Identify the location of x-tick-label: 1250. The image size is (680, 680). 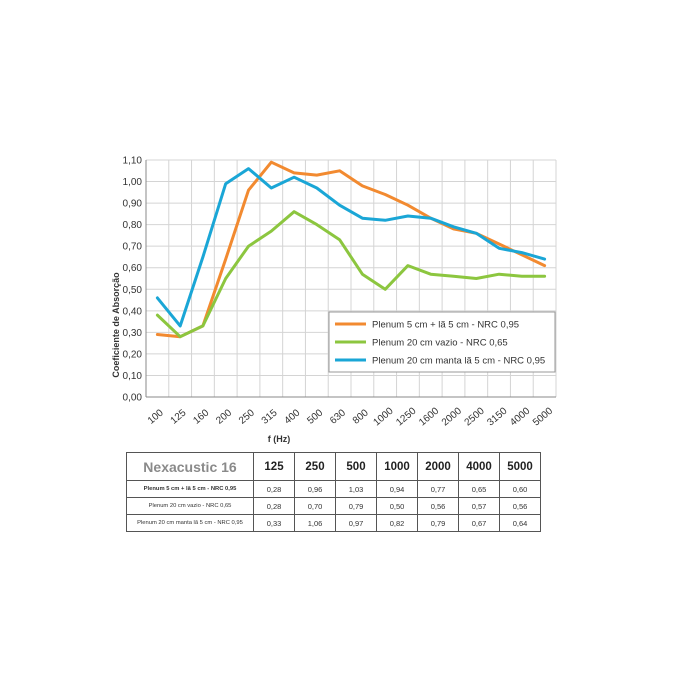
(406, 416).